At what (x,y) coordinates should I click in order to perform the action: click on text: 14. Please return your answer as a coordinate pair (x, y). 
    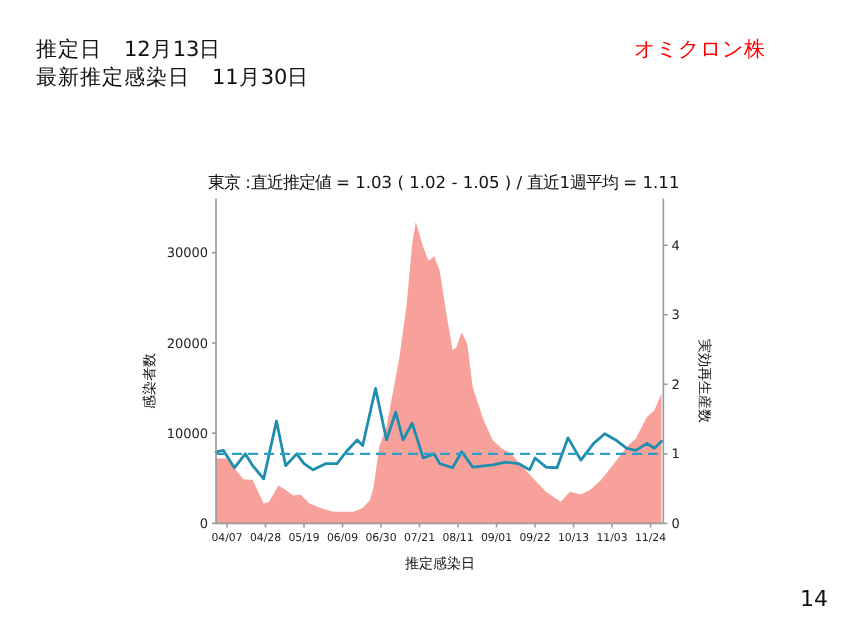
    Looking at the image, I should click on (814, 599).